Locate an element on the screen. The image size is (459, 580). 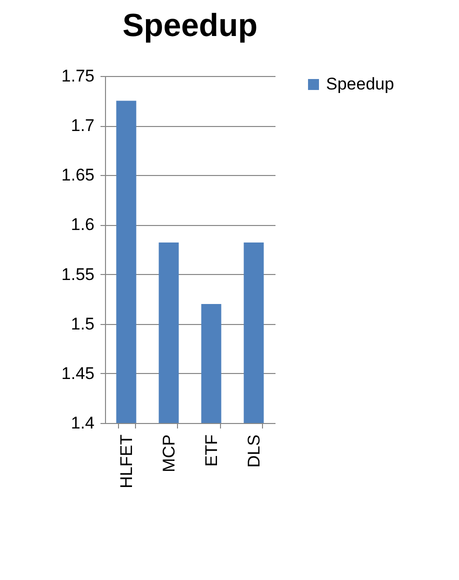
x-tick-label: HLFET is located at coordinates (126, 461).